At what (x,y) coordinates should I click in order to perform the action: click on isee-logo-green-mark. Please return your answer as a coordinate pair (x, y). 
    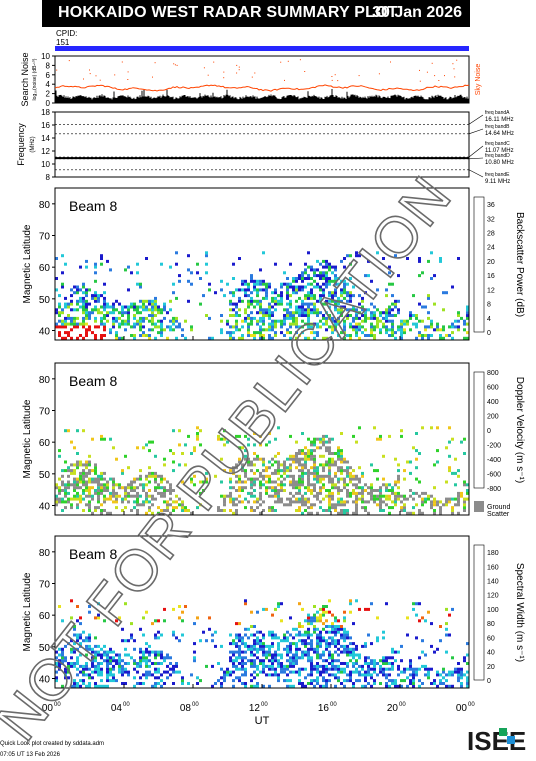
    Looking at the image, I should click on (503, 732).